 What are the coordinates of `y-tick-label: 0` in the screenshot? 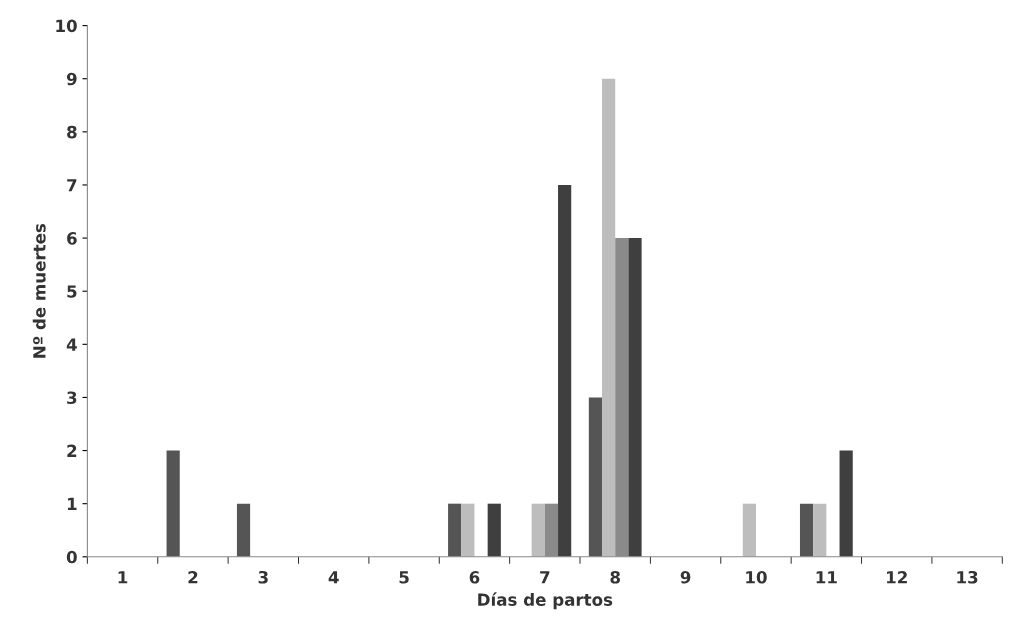 It's located at (71, 557).